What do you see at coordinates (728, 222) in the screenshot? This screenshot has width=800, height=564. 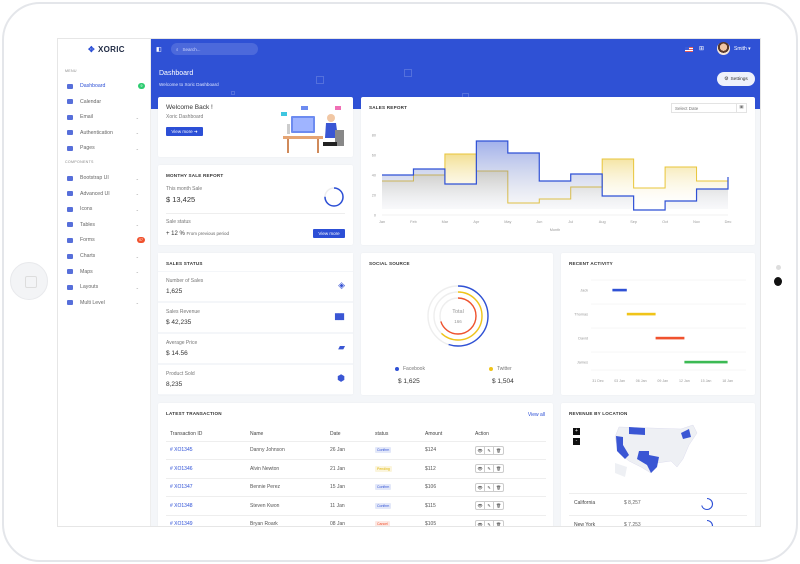 I see `x-tick-label: Dec` at bounding box center [728, 222].